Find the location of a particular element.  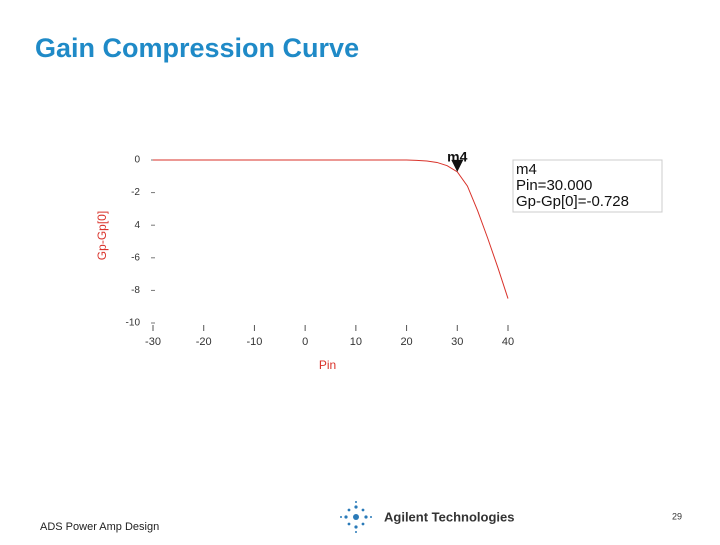

slide-title: Gain Compression Curve is located at coordinates (197, 48).